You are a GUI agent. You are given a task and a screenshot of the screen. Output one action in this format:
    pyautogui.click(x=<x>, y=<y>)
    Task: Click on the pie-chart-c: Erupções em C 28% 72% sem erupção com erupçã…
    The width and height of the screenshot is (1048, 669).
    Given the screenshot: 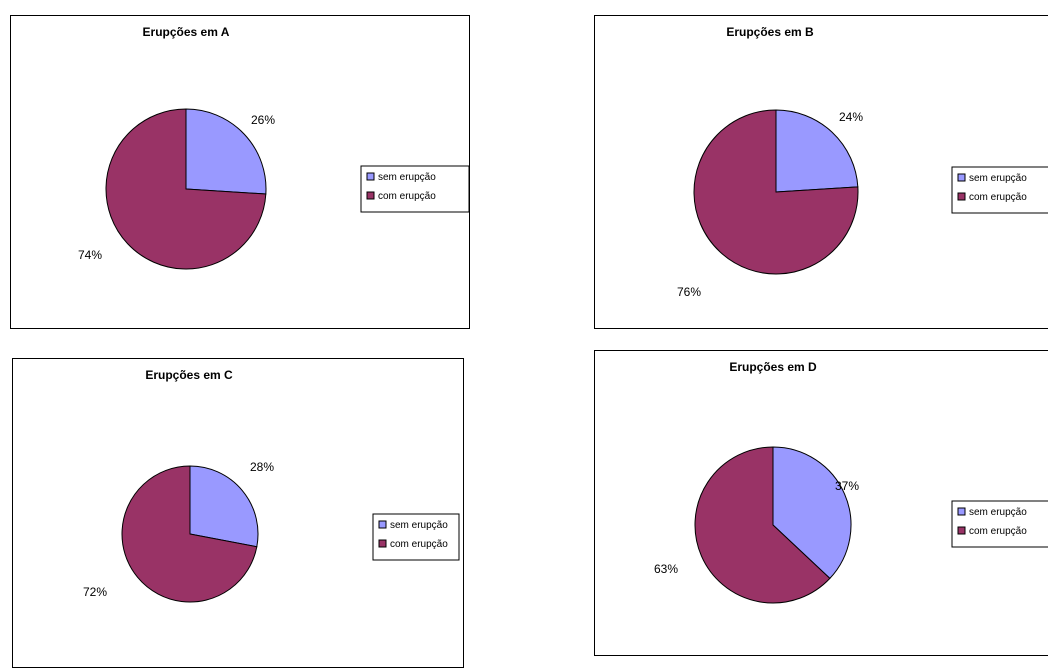 What is the action you would take?
    pyautogui.click(x=271, y=485)
    